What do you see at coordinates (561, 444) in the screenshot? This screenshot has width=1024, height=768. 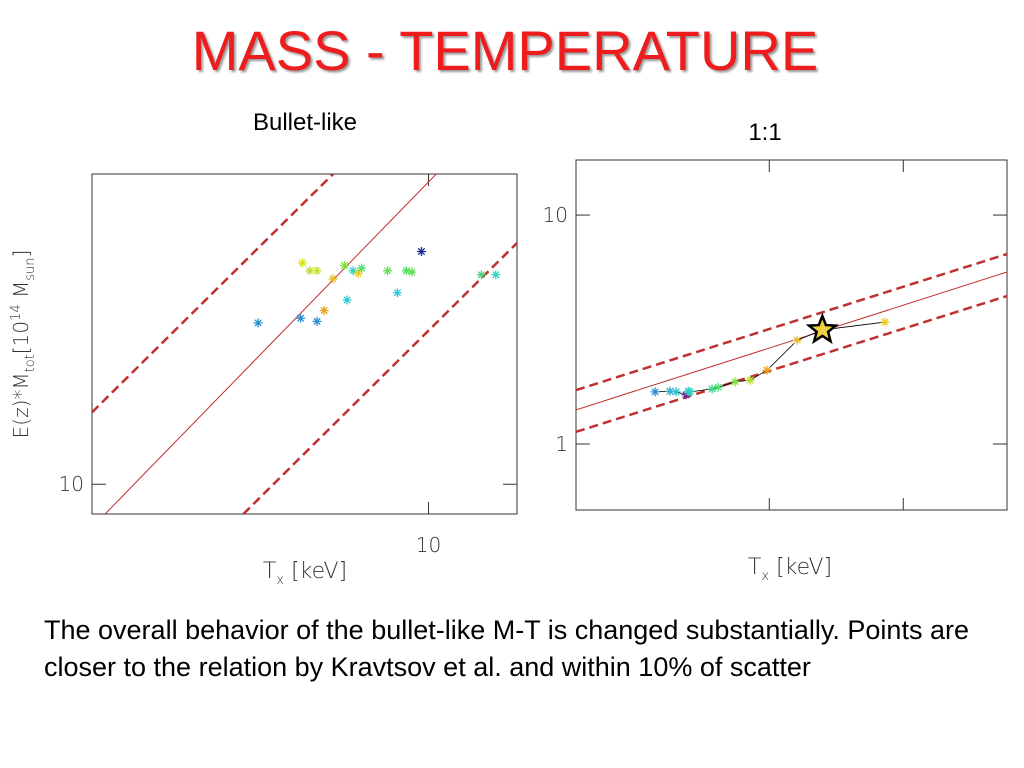 I see `y-tick-label: 1` at bounding box center [561, 444].